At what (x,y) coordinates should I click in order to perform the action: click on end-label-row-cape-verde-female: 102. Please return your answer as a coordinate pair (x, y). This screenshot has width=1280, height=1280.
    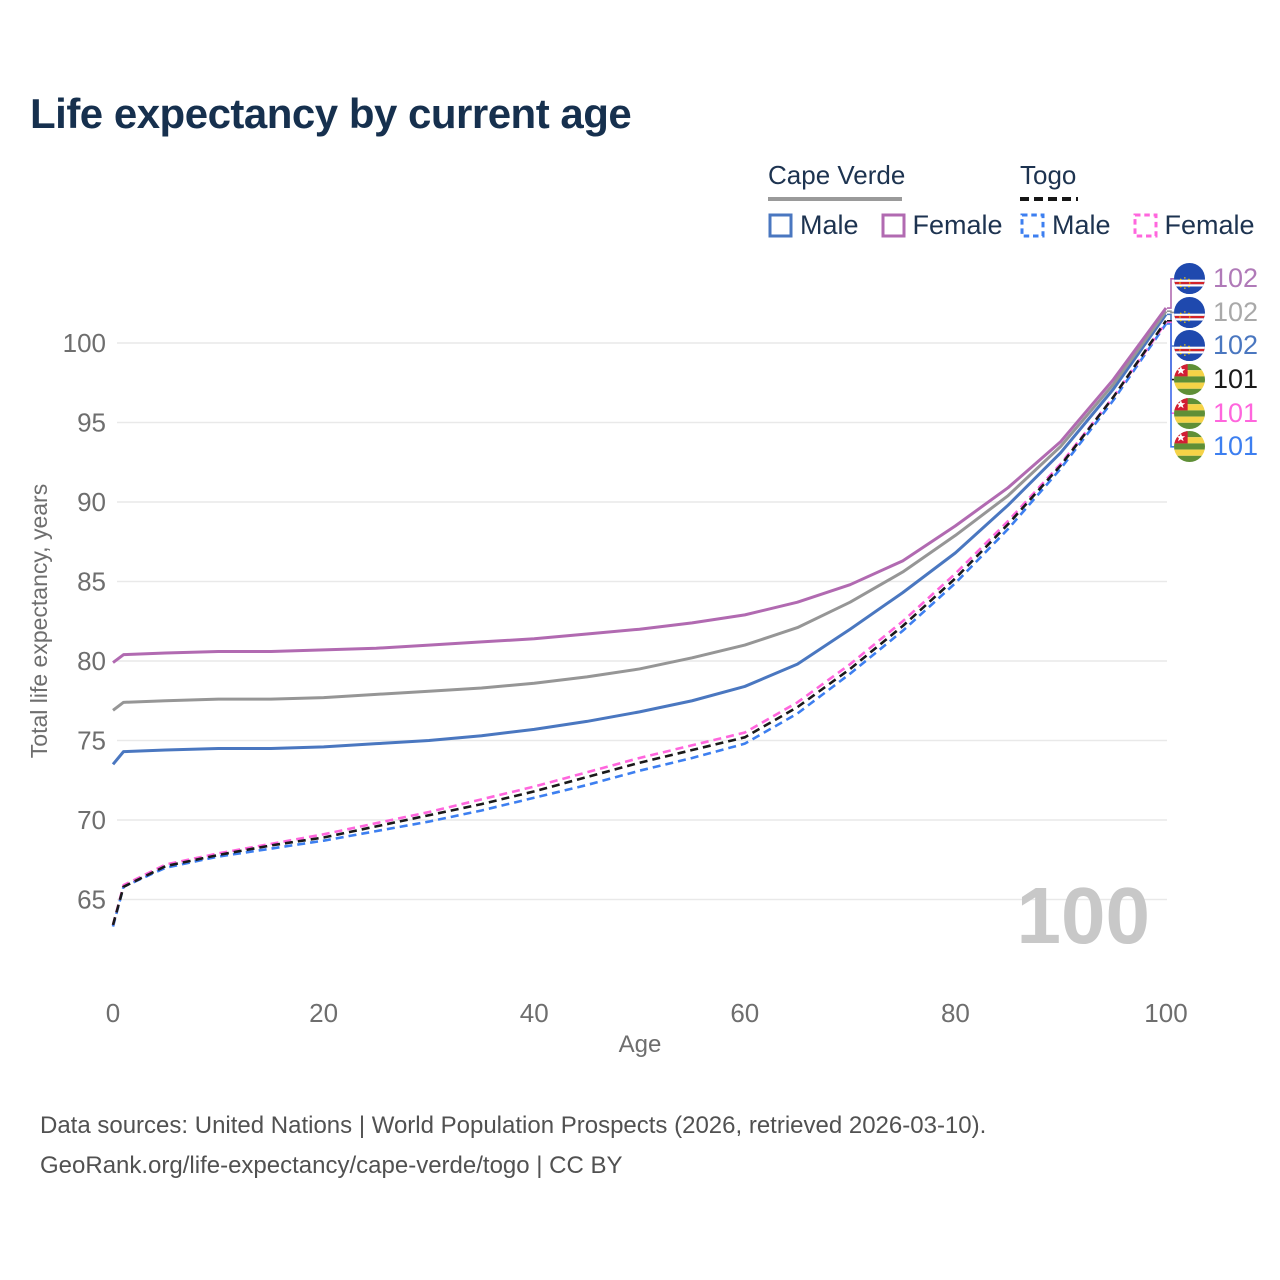
    Looking at the image, I should click on (1216, 279).